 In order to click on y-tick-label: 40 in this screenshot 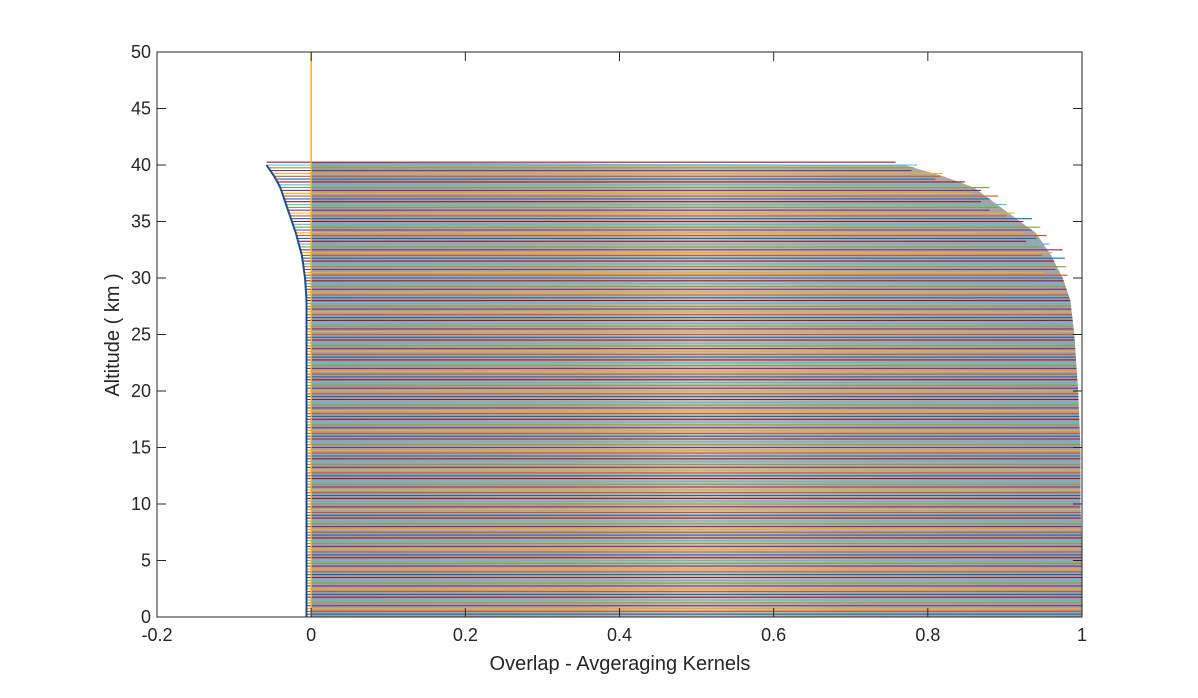, I will do `click(141, 165)`.